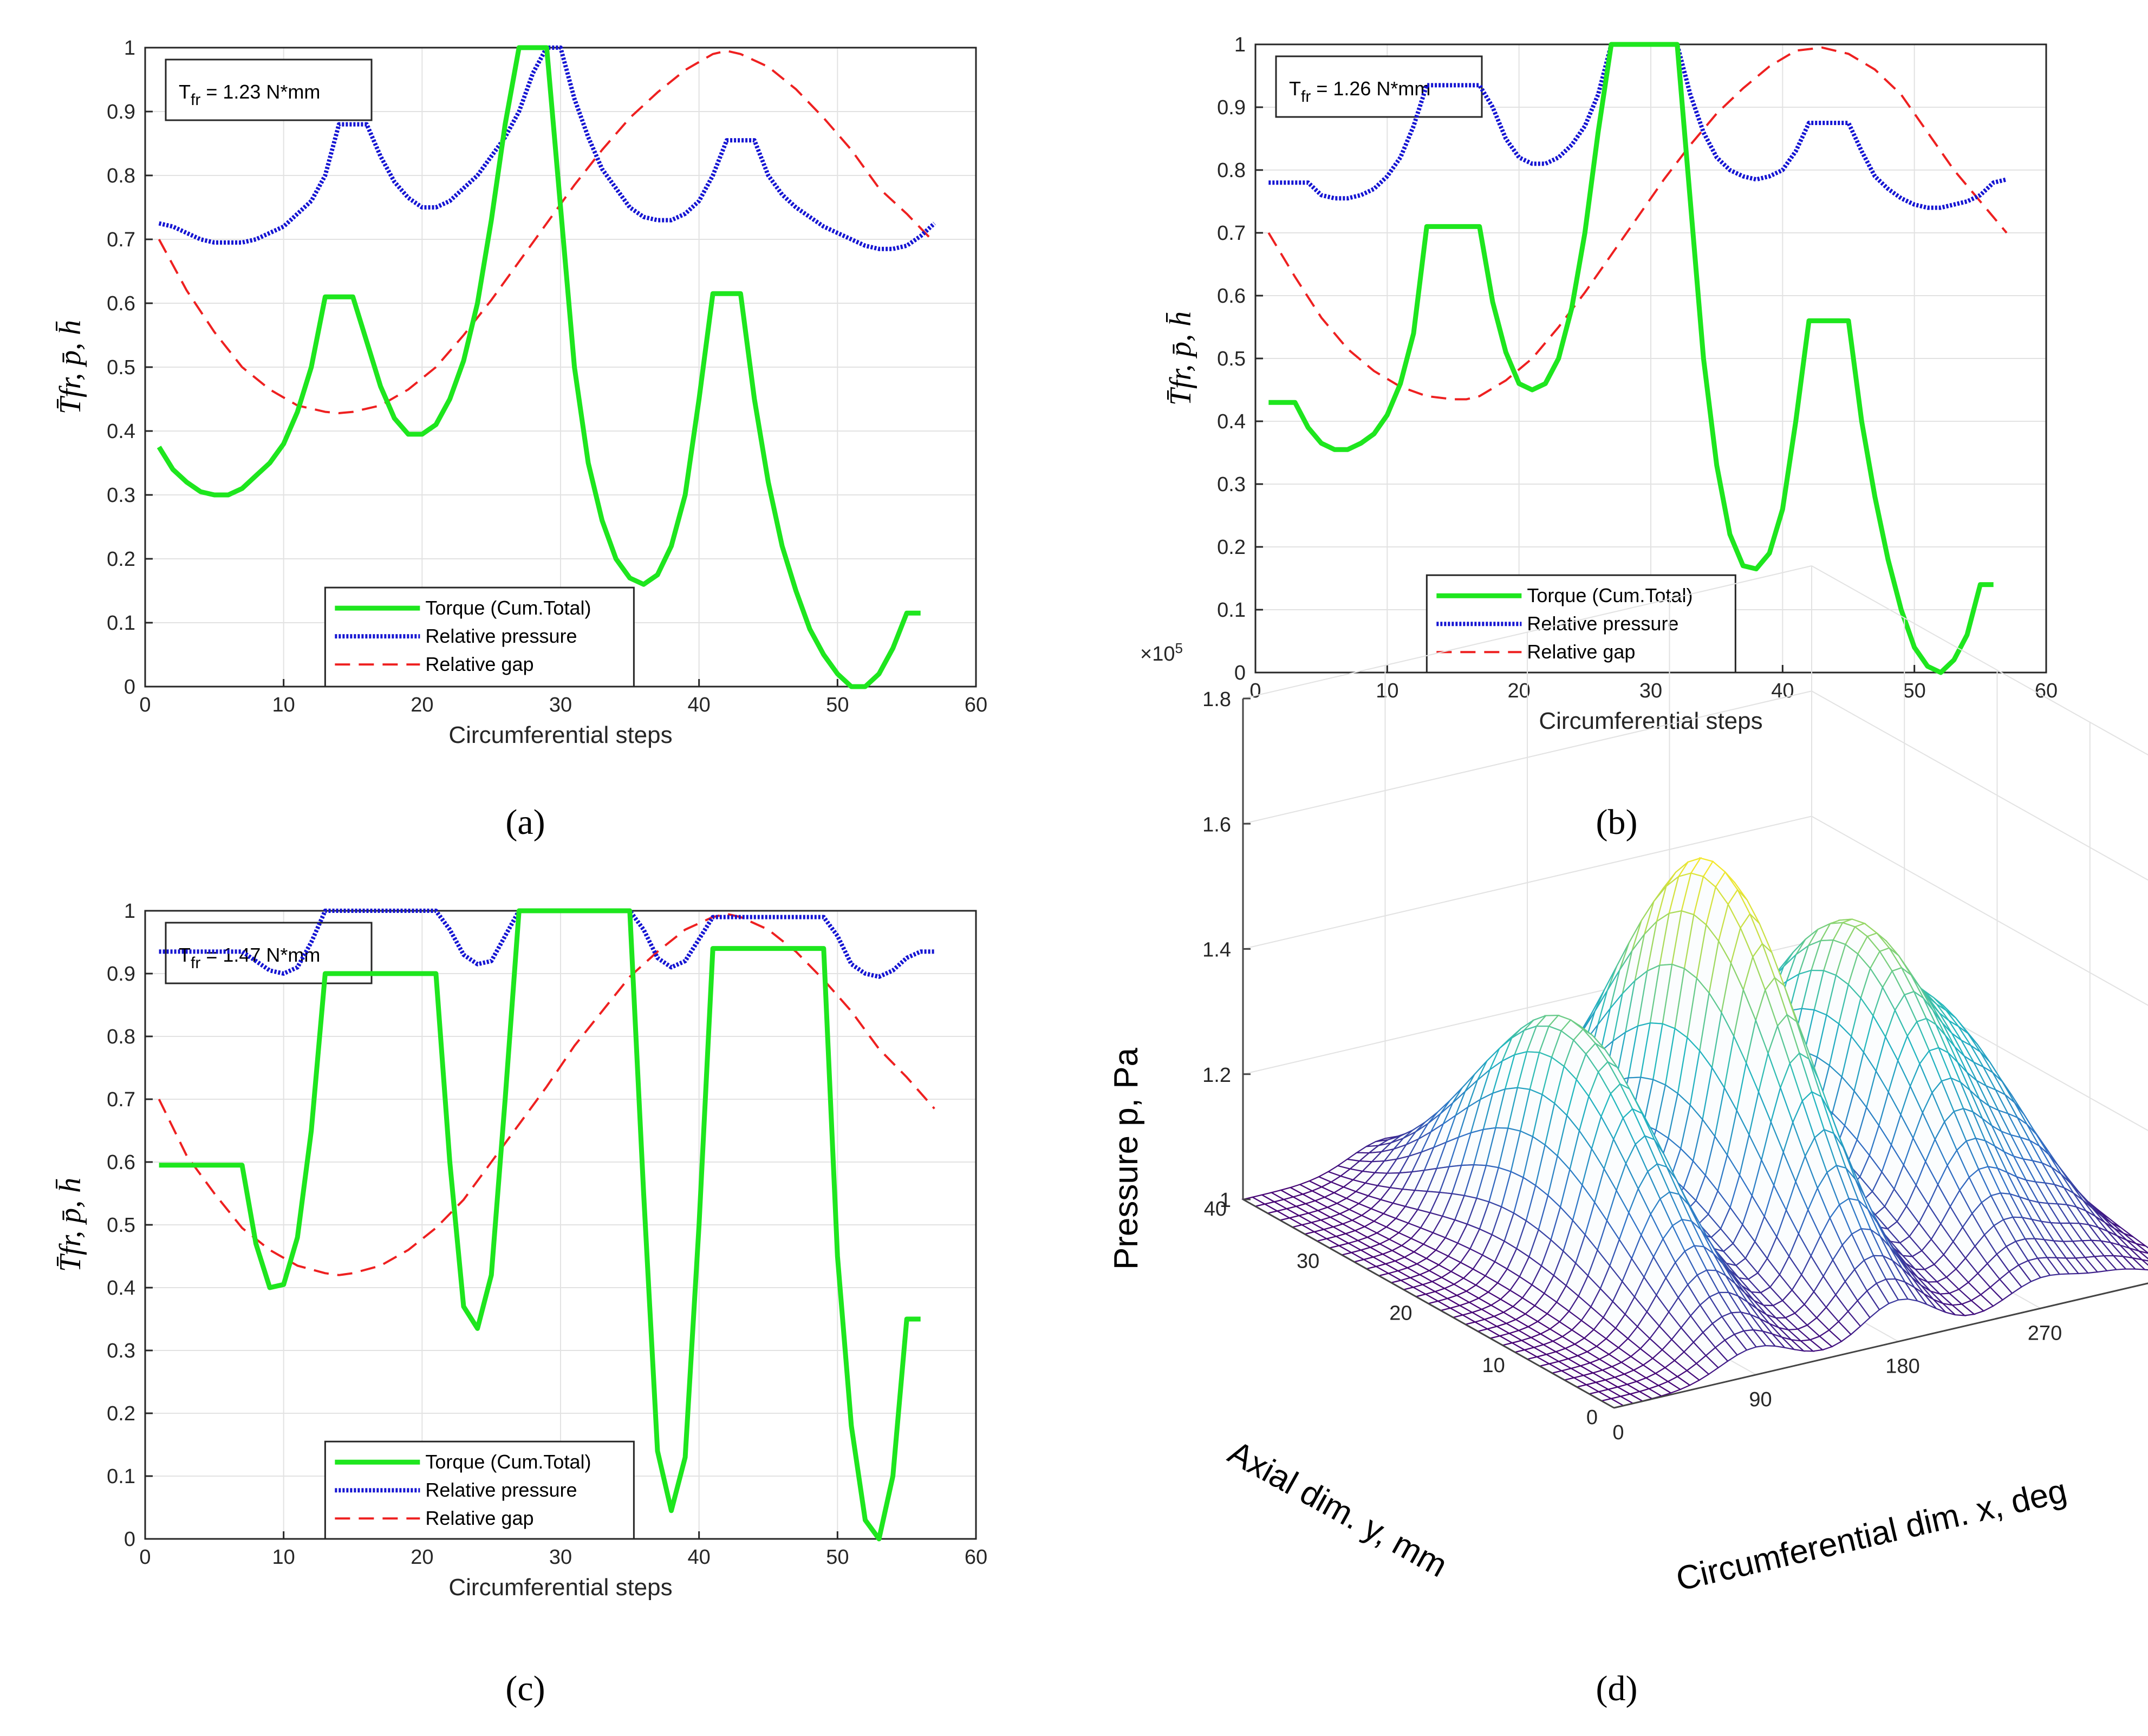 Image resolution: width=2148 pixels, height=1736 pixels. I want to click on torque-annotation: Tfr = 1.23 N*mm, so click(269, 89).